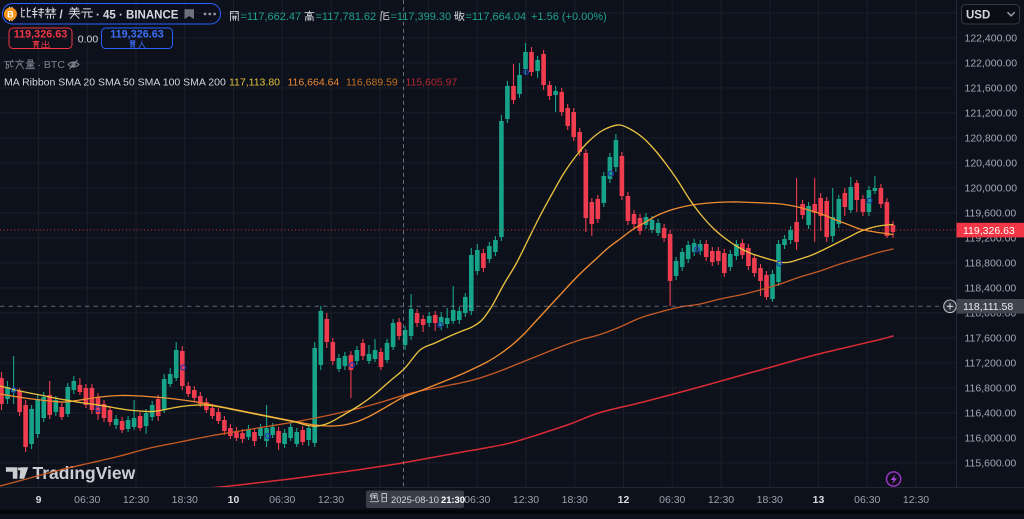  I want to click on svg-text: · BTC, so click(52, 65).